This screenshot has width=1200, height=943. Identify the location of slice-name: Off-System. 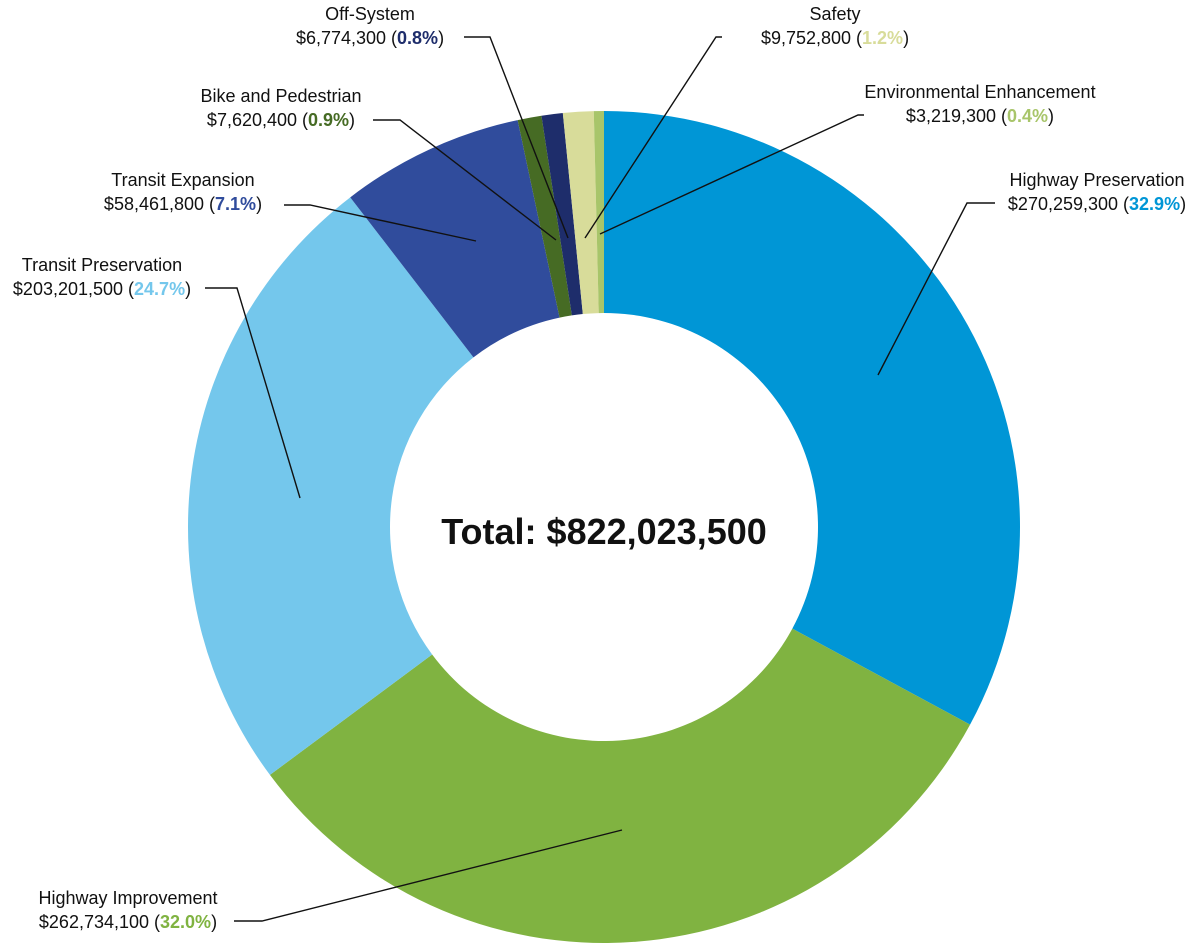
(370, 14).